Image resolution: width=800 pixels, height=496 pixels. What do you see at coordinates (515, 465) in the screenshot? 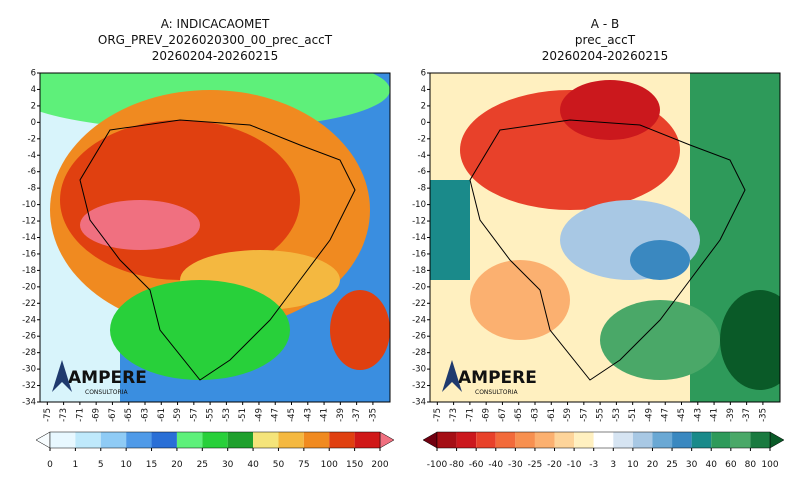
I see `colorbar-label: -30` at bounding box center [515, 465].